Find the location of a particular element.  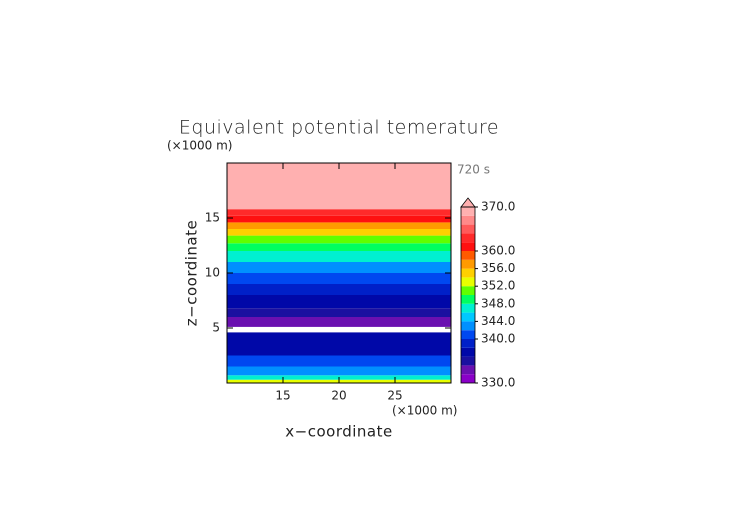

y-unit-label: (×1000 m) is located at coordinates (199, 146).